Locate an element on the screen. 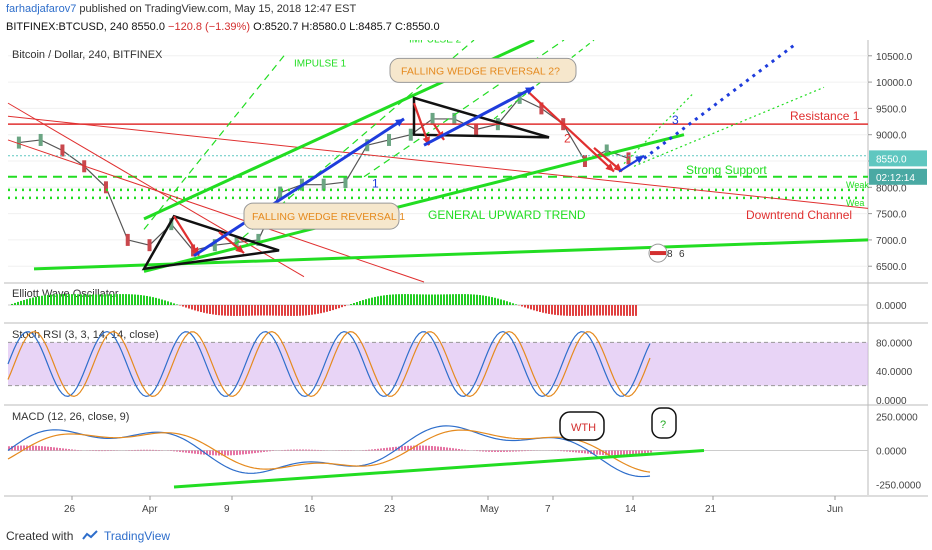  price-change: −120.8 (−1.39%) is located at coordinates (209, 27).